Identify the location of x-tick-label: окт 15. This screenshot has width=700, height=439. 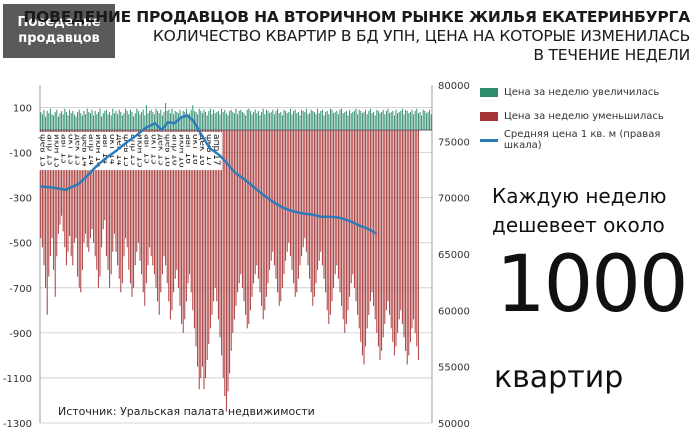
(154, 149).